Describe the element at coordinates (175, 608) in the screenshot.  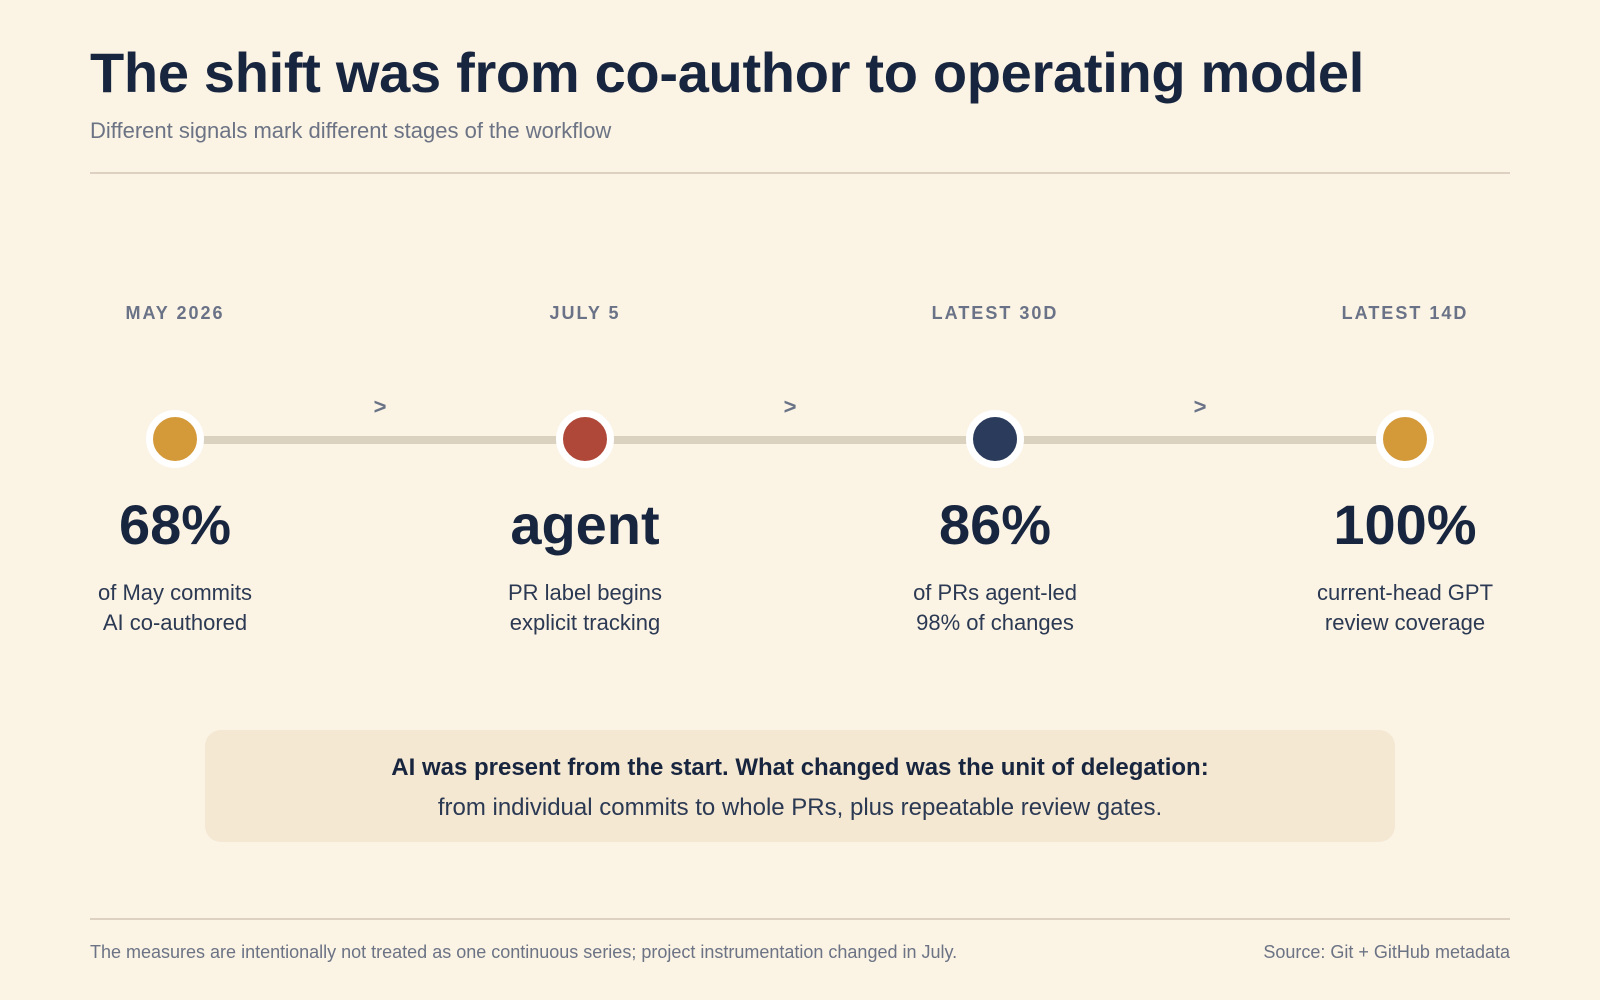
I see `stage-description: of May commits AI co-authored` at that location.